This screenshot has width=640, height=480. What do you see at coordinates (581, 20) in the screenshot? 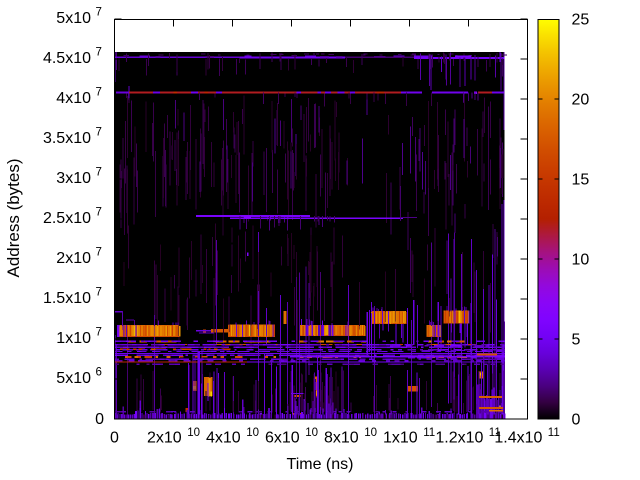
I see `svg-text: 25` at bounding box center [581, 20].